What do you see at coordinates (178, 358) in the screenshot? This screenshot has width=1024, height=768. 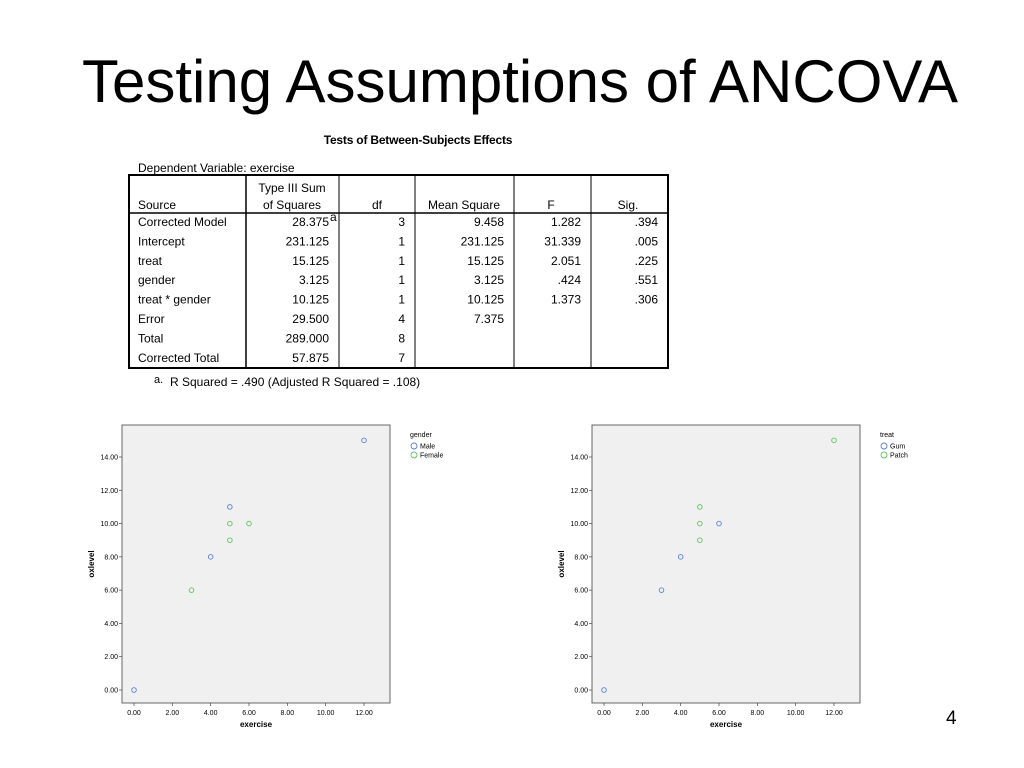 I see `cell-source: Corrected Total` at bounding box center [178, 358].